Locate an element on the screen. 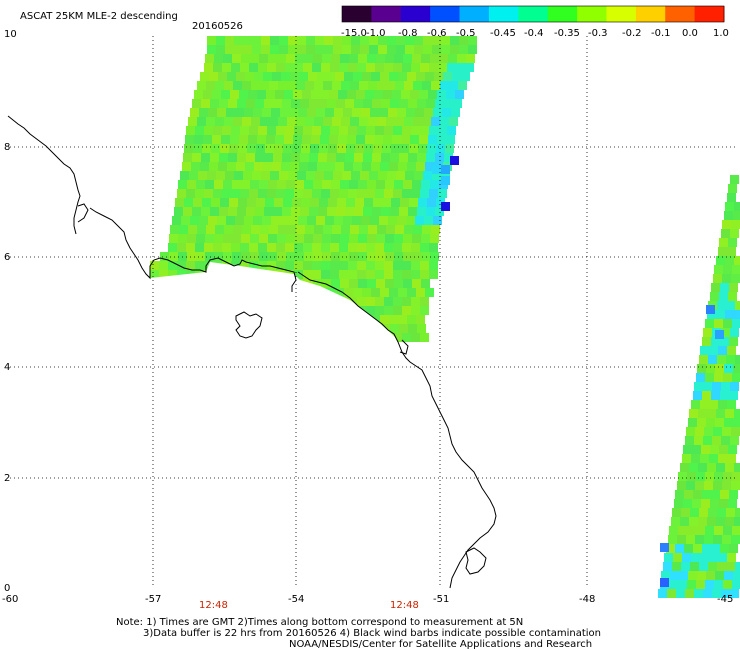  colorbar-label: 0.0 is located at coordinates (690, 33).